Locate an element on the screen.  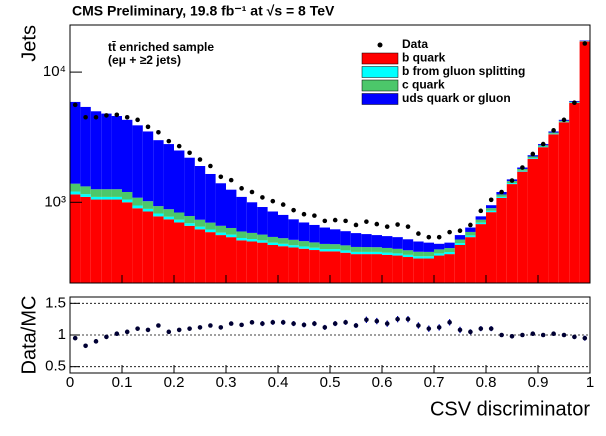
y-tick-label: 0.5 is located at coordinates (55, 366).